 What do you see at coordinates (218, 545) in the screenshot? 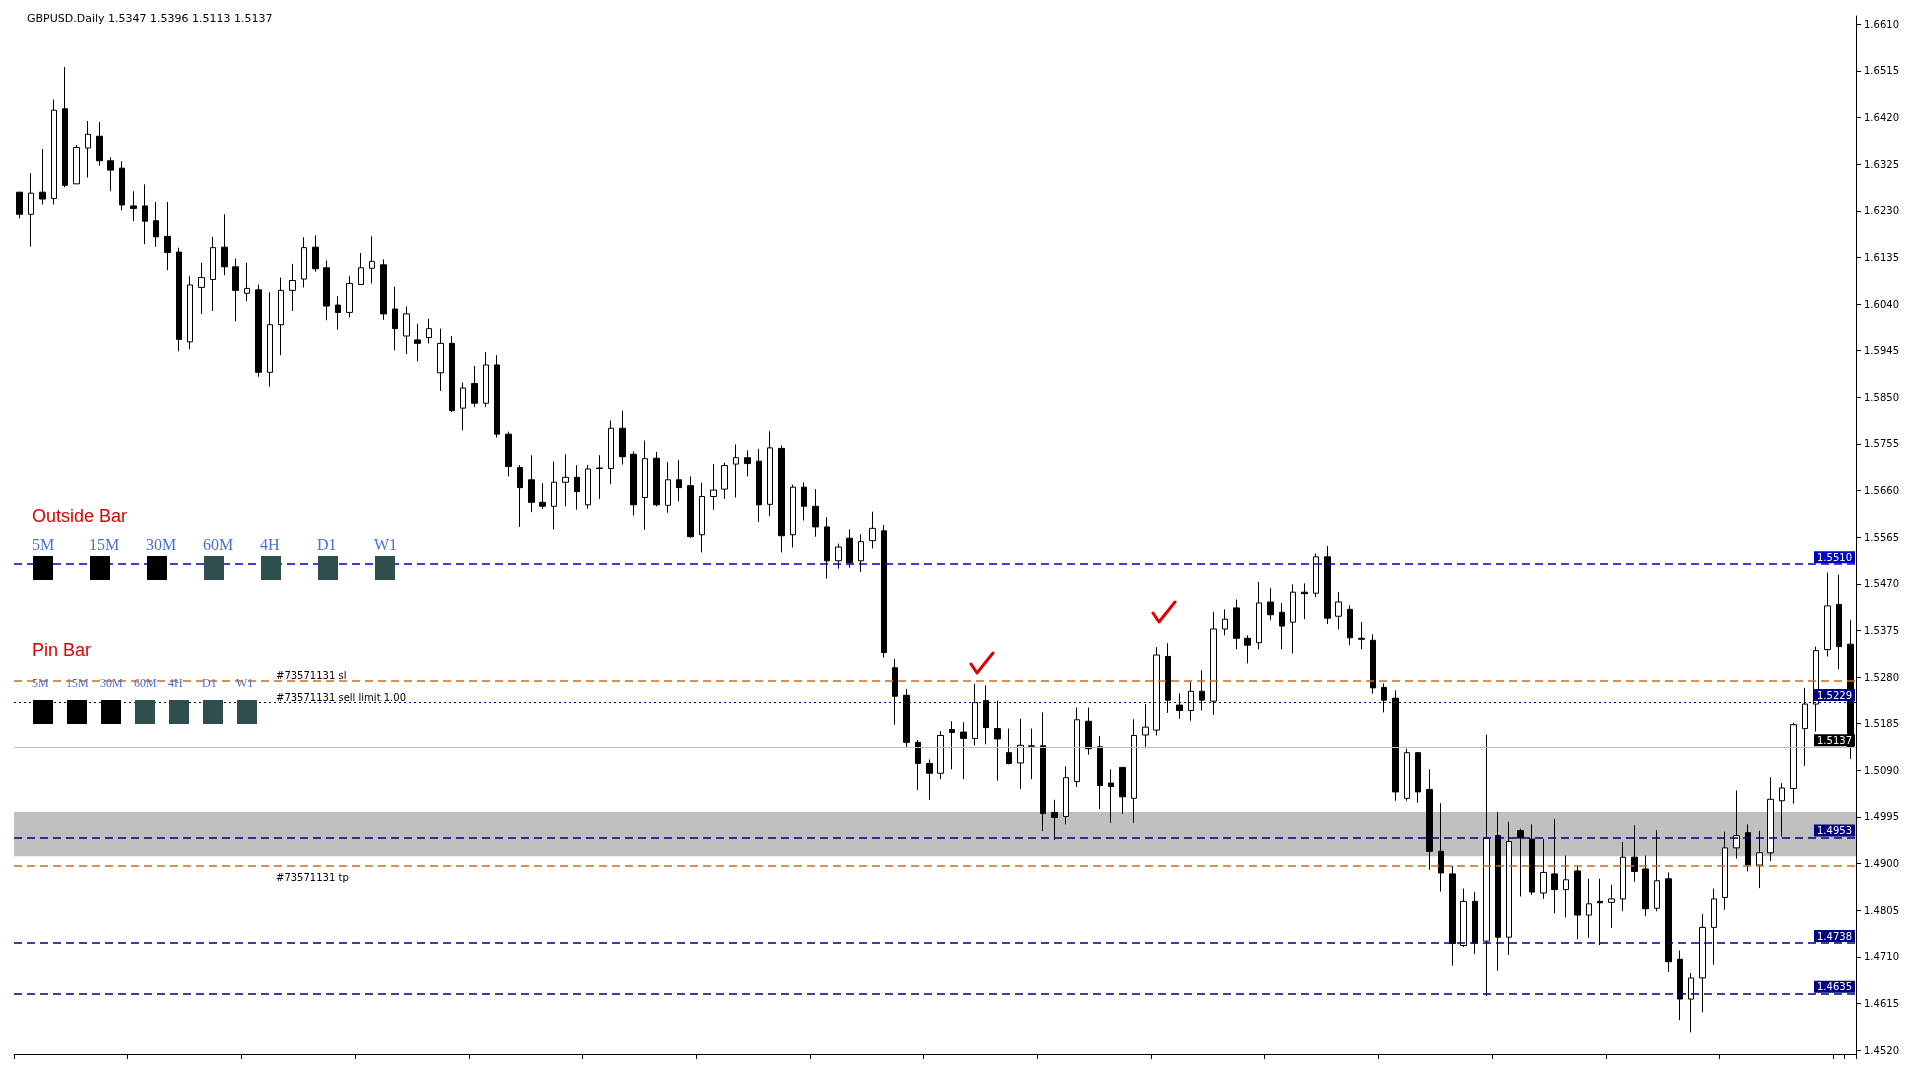
I see `annotation: 60M` at bounding box center [218, 545].